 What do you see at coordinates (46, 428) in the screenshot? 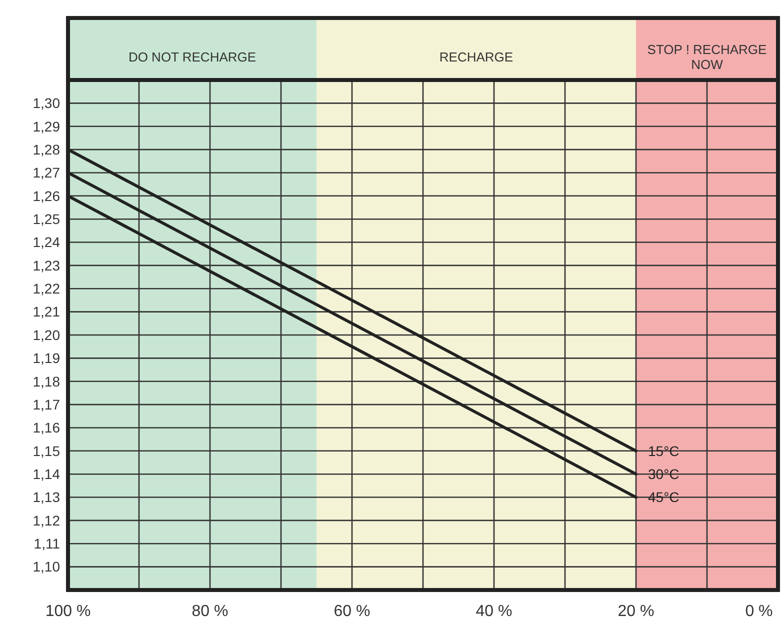
I see `y-tick-label: 1,16` at bounding box center [46, 428].